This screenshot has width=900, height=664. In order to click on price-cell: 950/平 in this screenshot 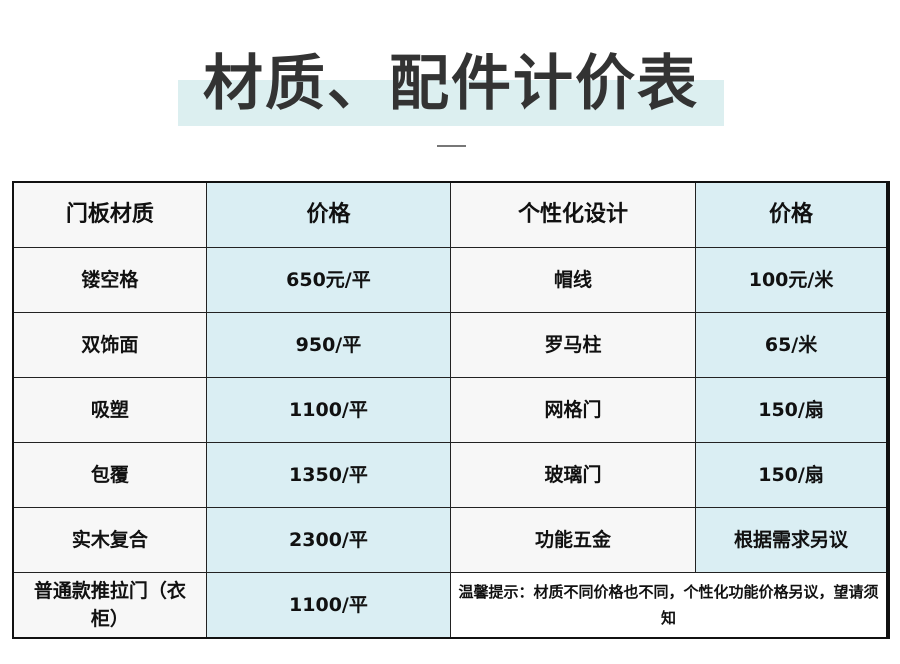, I will do `click(328, 345)`.